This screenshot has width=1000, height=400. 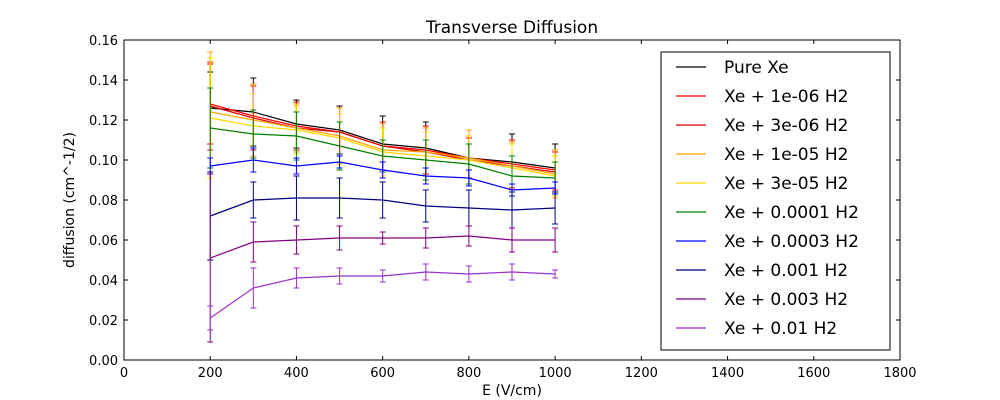 I want to click on chart-title: Transverse Diffusion, so click(x=511, y=28).